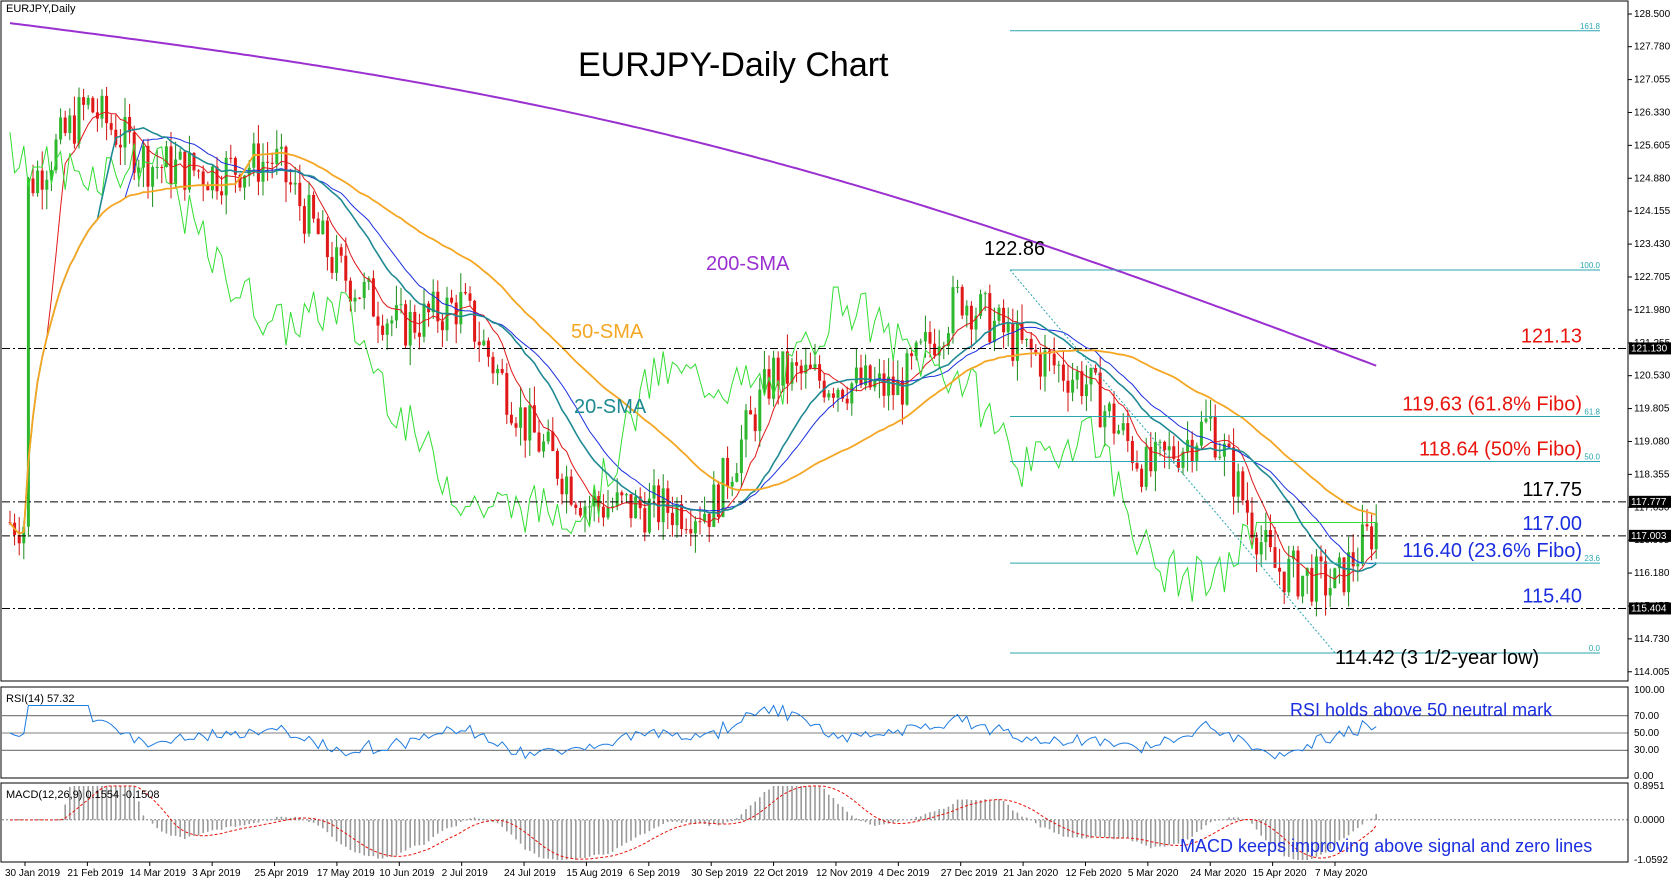 The width and height of the screenshot is (1672, 882). Describe the element at coordinates (655, 873) in the screenshot. I see `x-tick-label: 6 Sep 2019` at that location.